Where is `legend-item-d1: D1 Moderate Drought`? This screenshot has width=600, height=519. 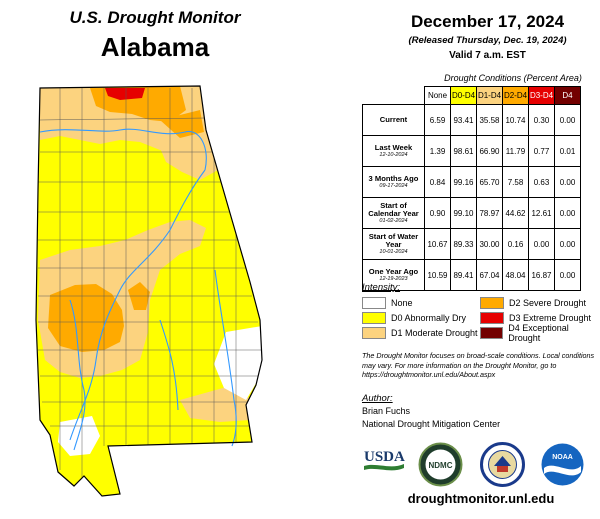
legend-item-d1: D1 Moderate Drought is located at coordinates (420, 332).